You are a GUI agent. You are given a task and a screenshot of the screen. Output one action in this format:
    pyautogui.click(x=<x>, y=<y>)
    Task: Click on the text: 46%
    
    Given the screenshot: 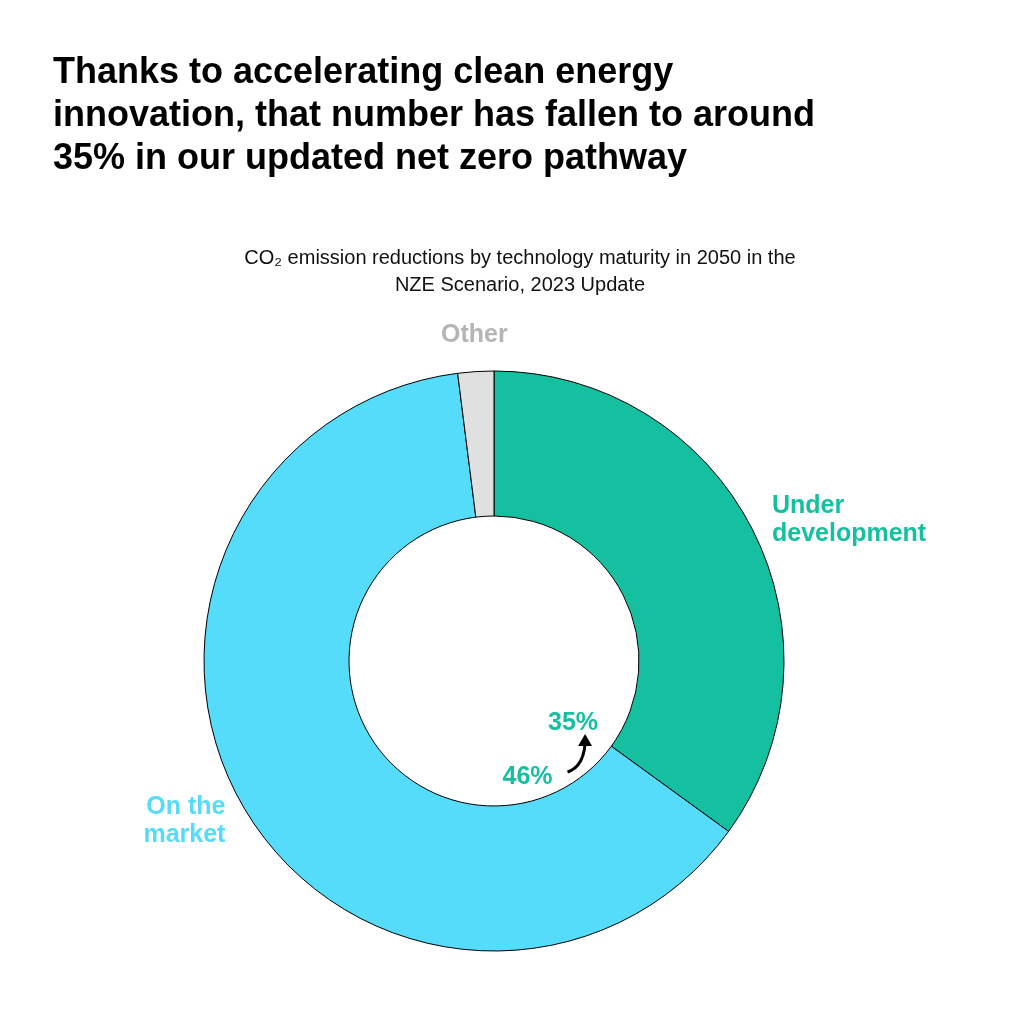 What is the action you would take?
    pyautogui.click(x=527, y=774)
    